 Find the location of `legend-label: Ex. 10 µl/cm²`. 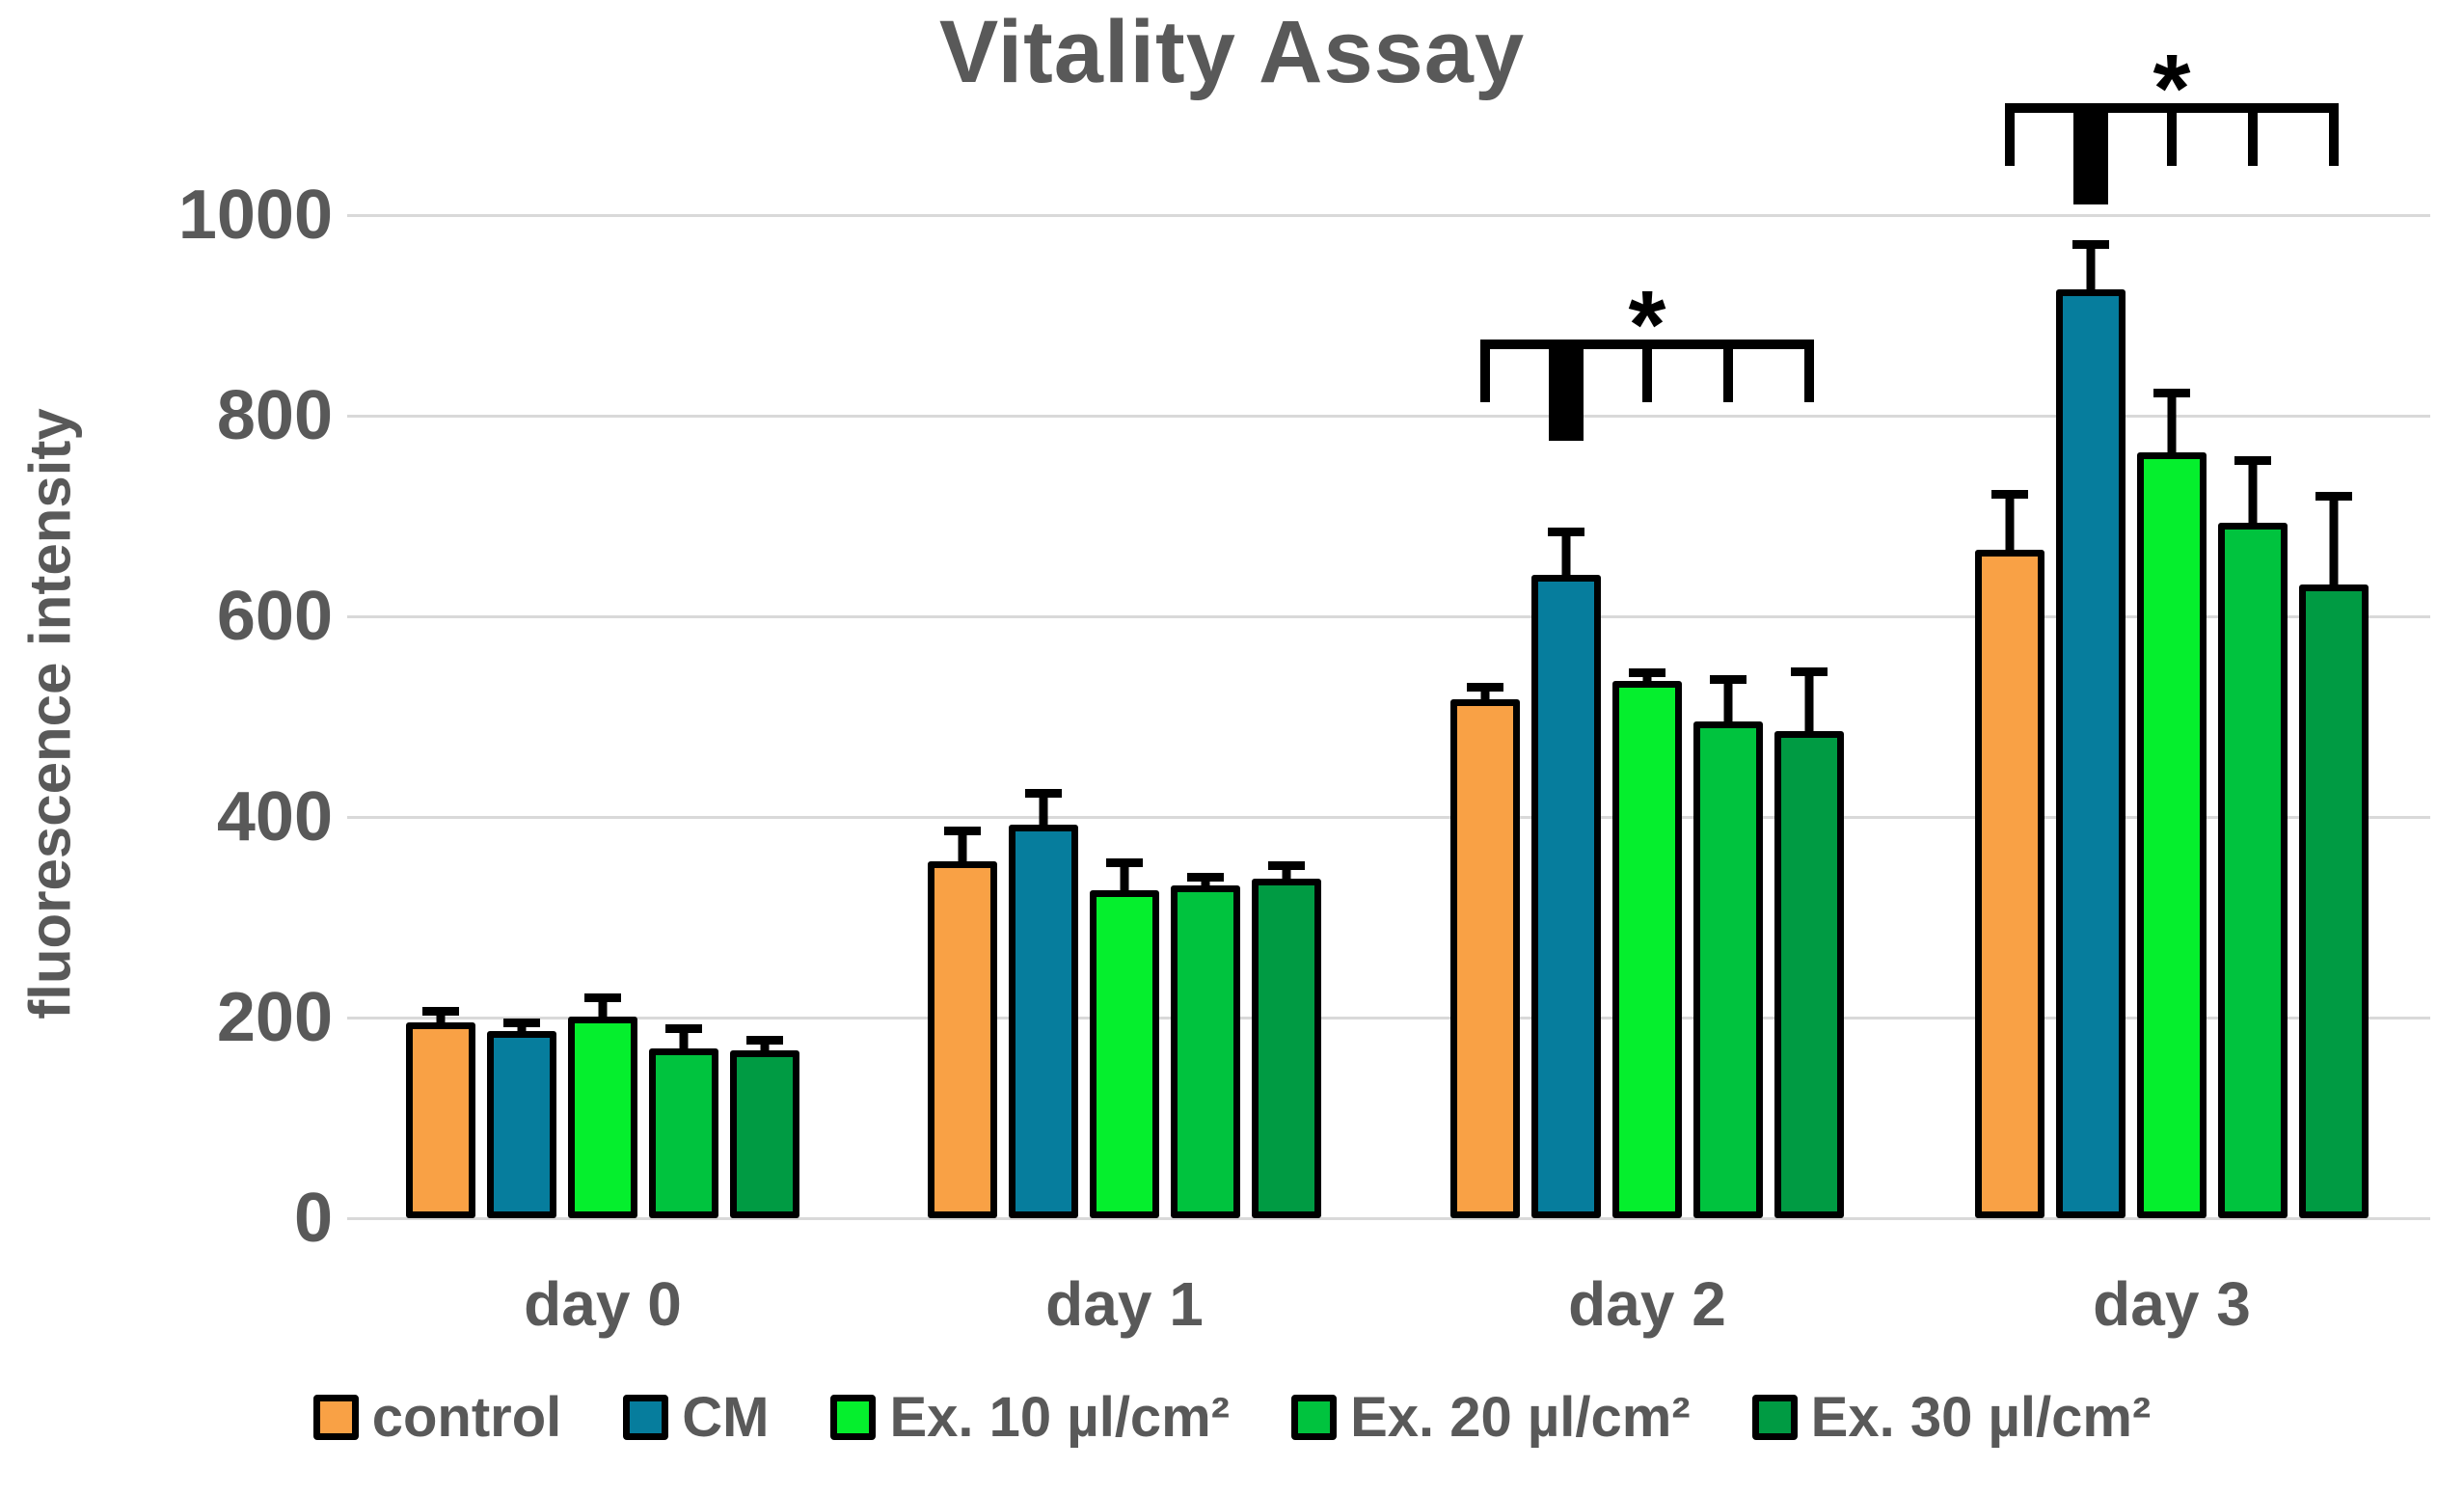

legend-label: Ex. 10 µl/cm² is located at coordinates (1060, 1417).